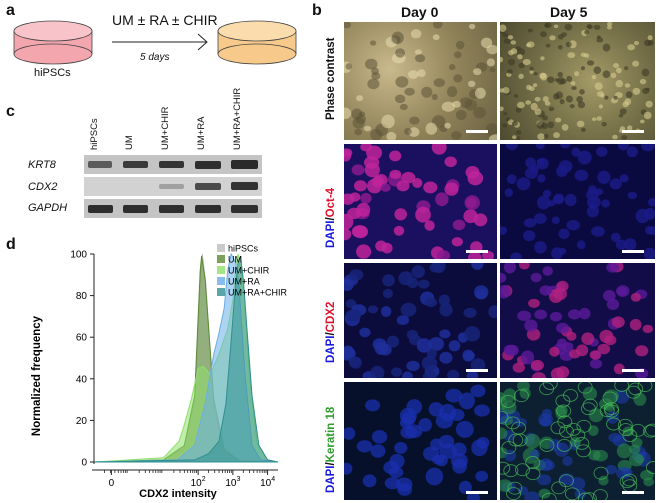 Image resolution: width=660 pixels, height=503 pixels. Describe the element at coordinates (82, 338) in the screenshot. I see `y-tick-label: 60` at that location.